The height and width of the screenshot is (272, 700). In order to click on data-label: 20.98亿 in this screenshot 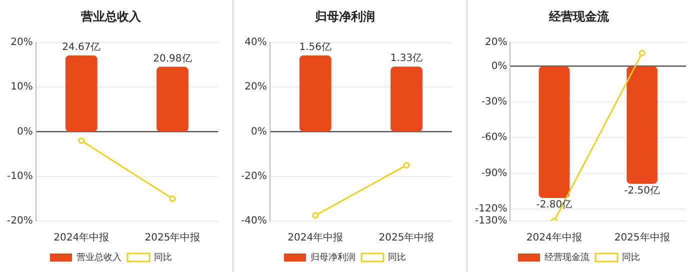, I will do `click(172, 58)`.